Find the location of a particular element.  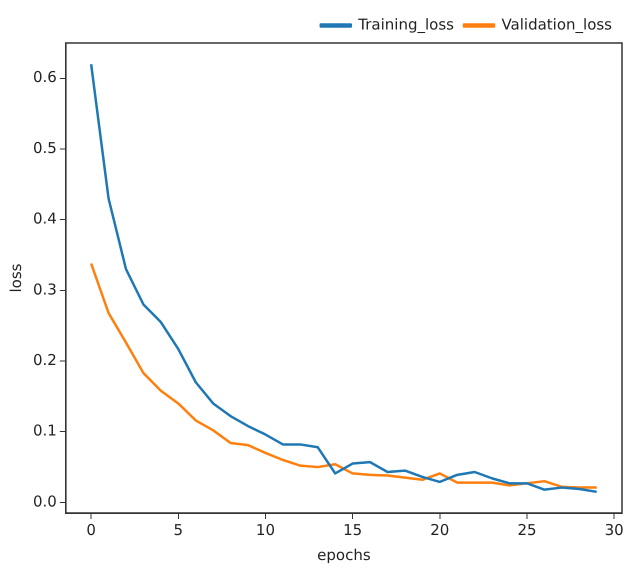

legend-label: Validation_loss is located at coordinates (556, 24).